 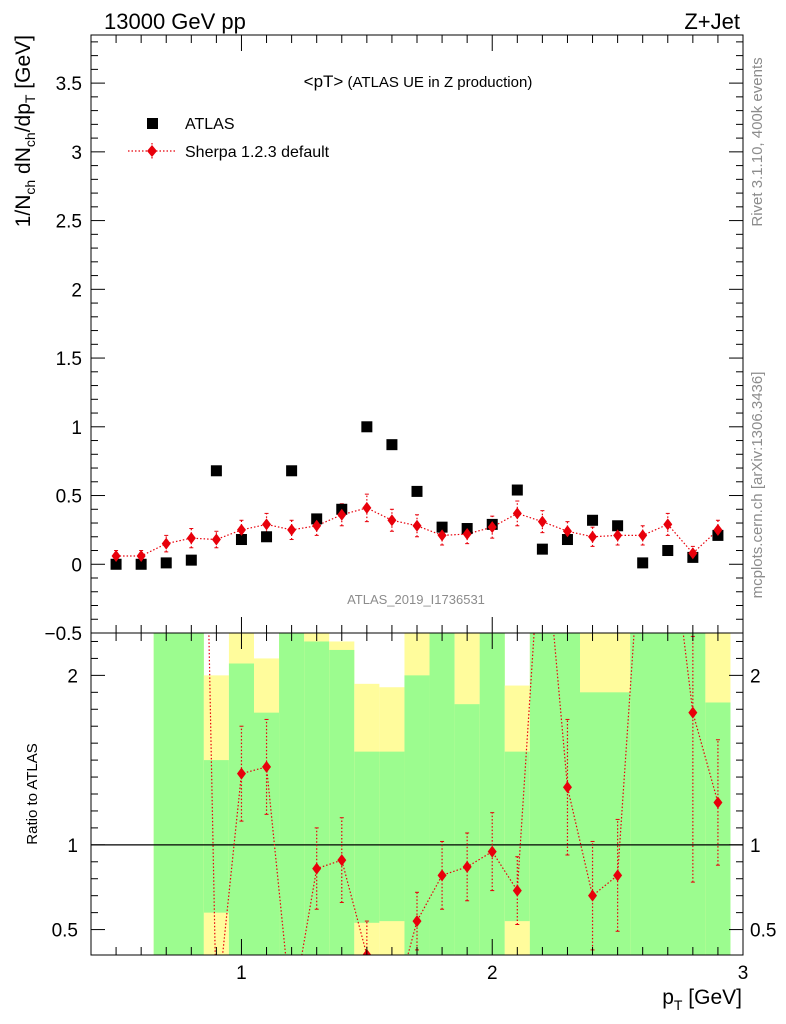 What do you see at coordinates (437, 82) in the screenshot?
I see `plot-title-sub: (ATLAS UE in Z production)` at bounding box center [437, 82].